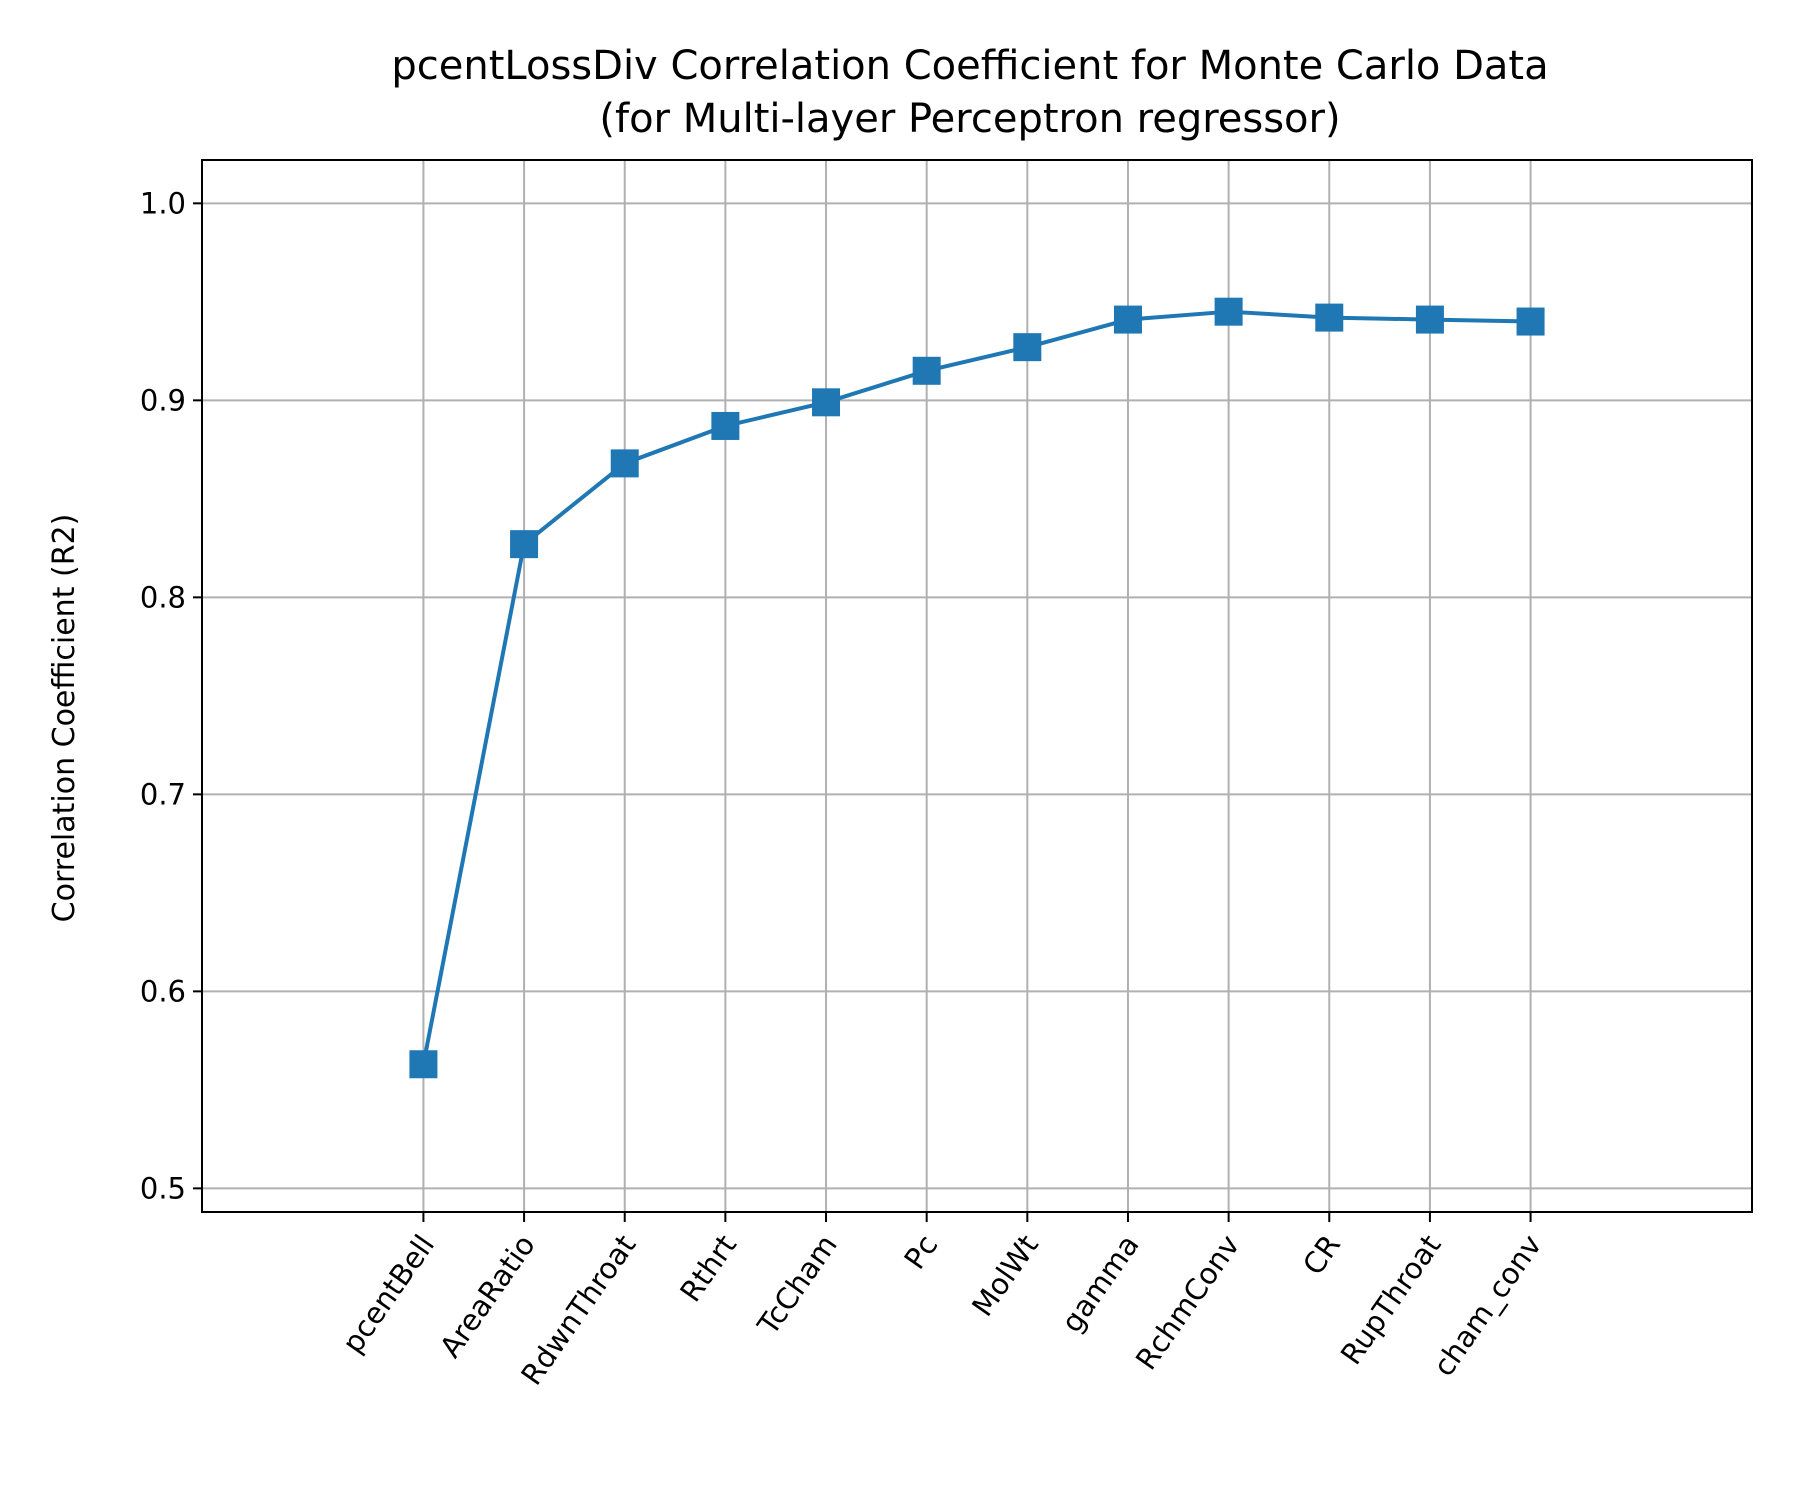 This screenshot has height=1500, width=1800. Describe the element at coordinates (163, 991) in the screenshot. I see `y-tick-label: 0.6` at that location.